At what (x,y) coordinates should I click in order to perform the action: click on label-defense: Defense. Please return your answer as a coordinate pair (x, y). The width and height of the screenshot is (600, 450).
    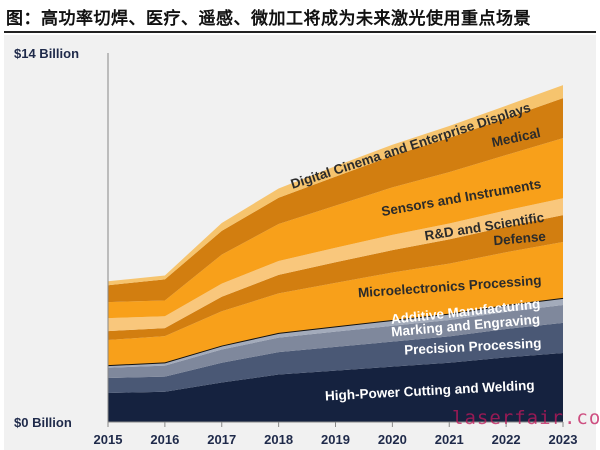
    Looking at the image, I should click on (520, 239).